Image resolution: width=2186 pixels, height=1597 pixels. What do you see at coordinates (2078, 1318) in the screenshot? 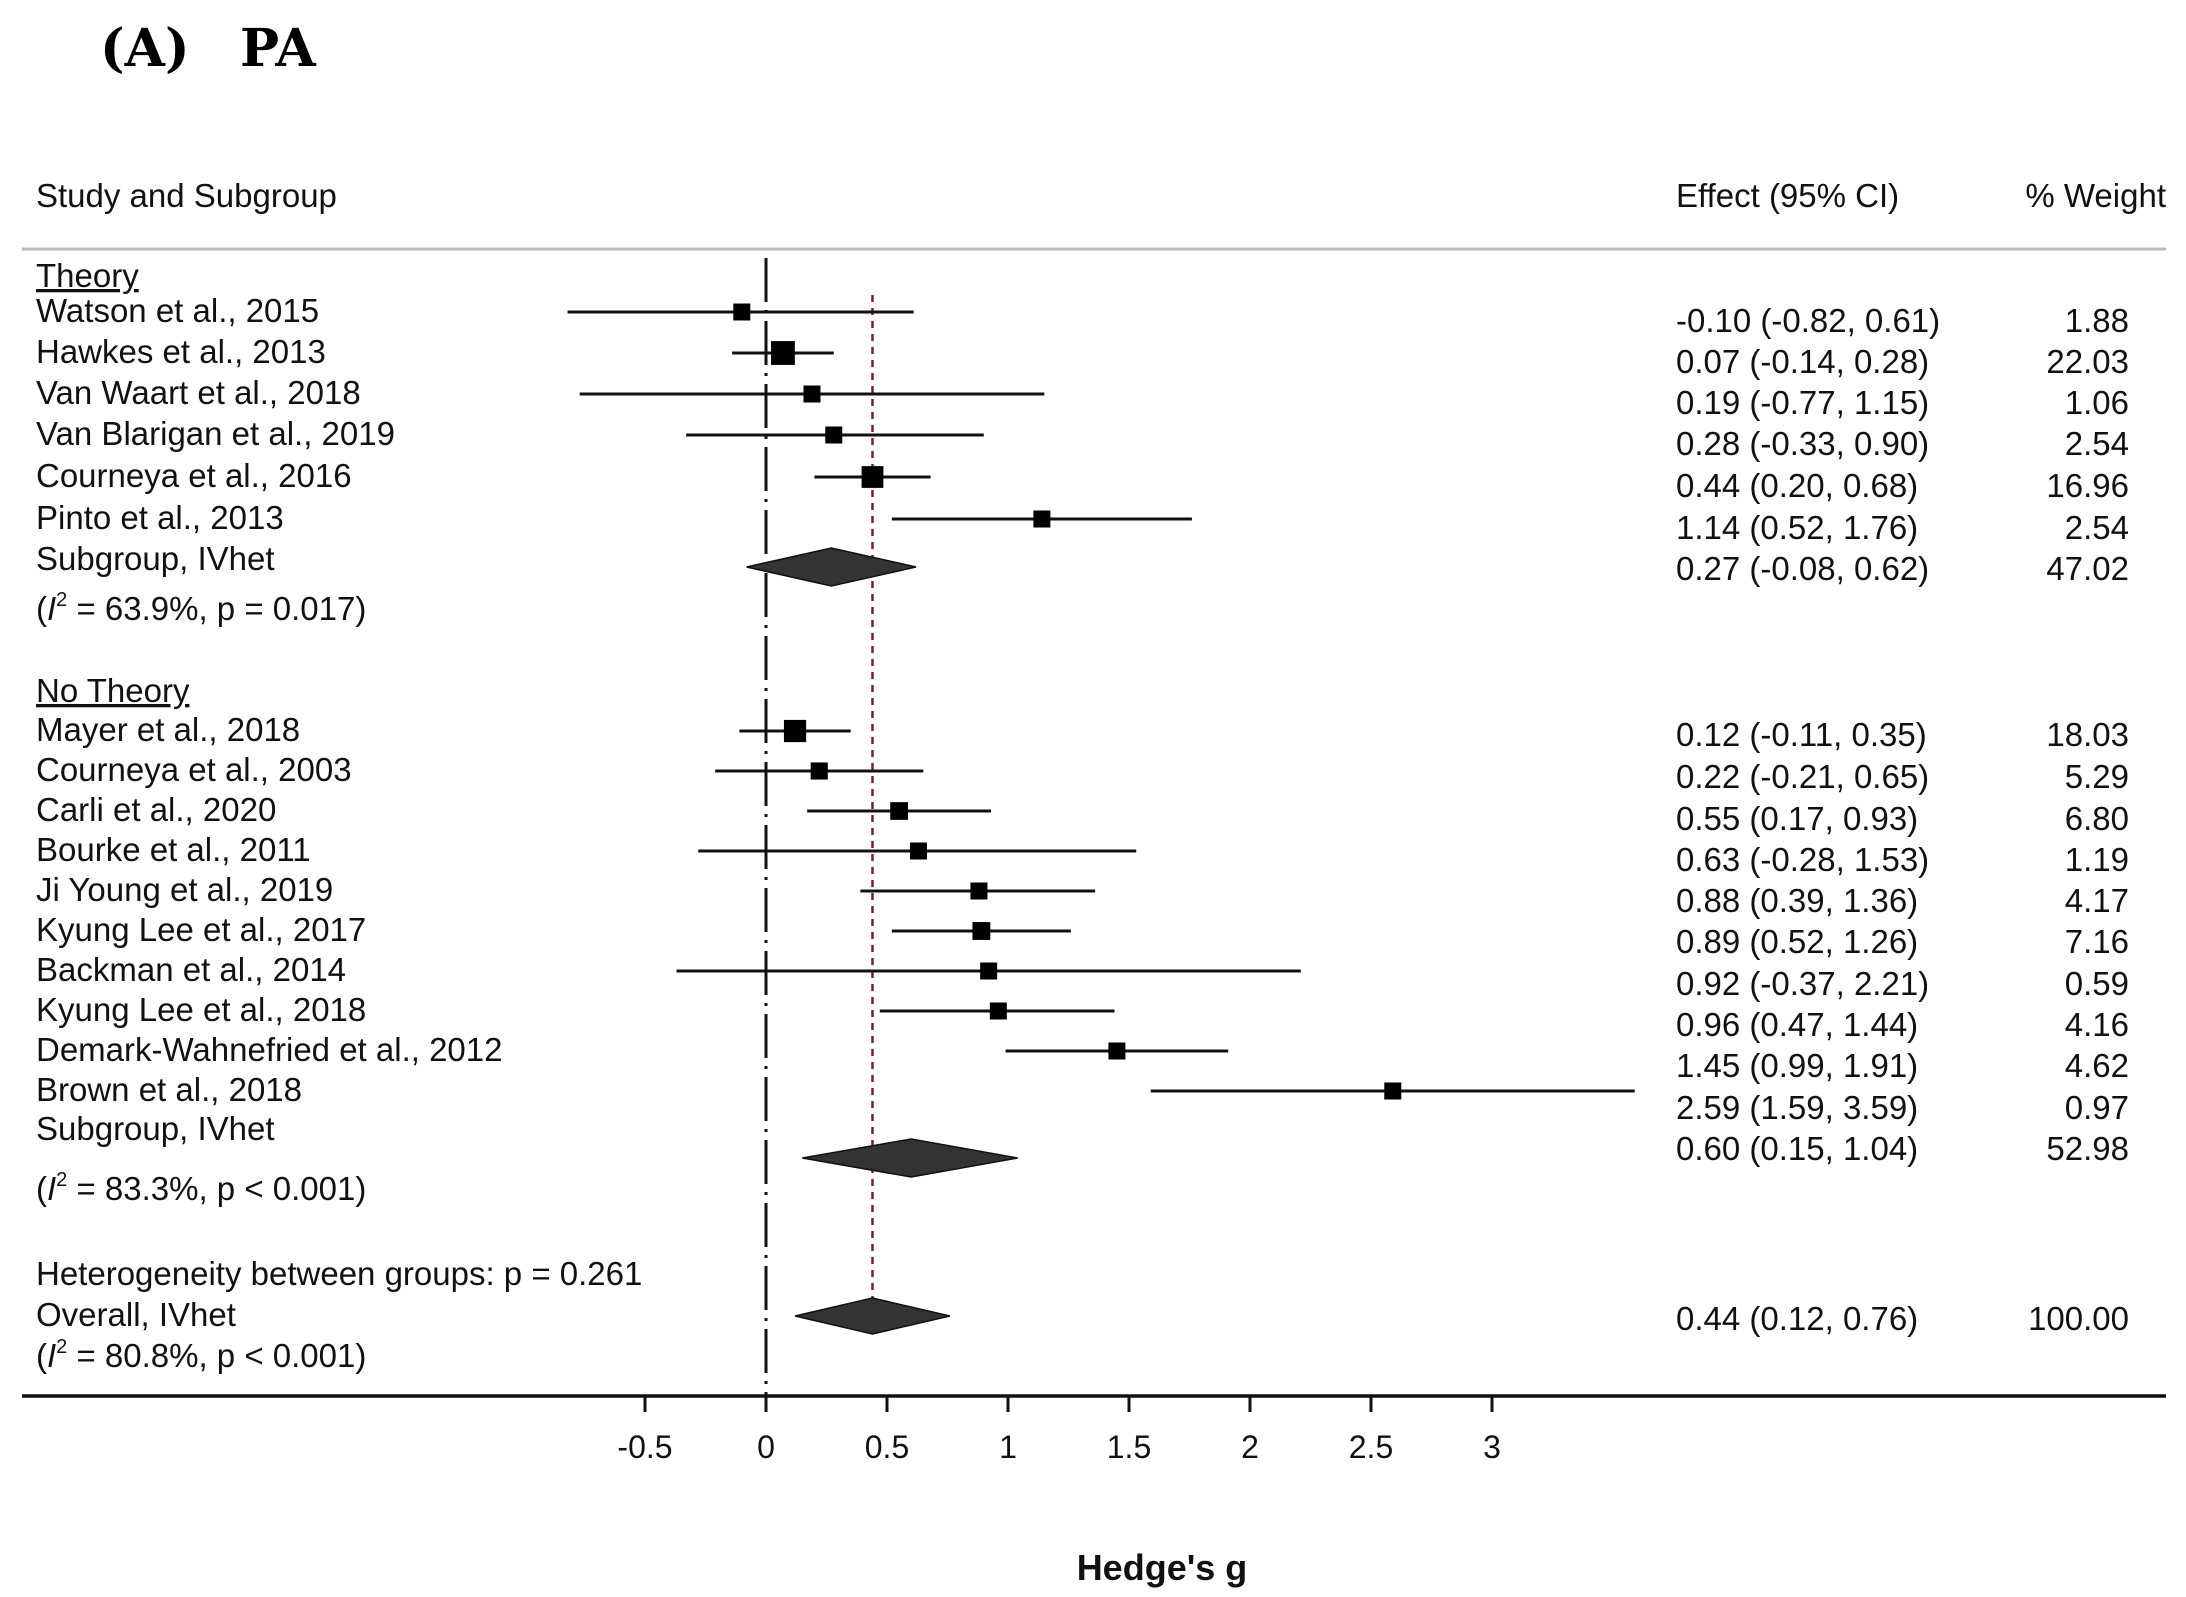
I see `overall-weight-text: 100.00` at bounding box center [2078, 1318].